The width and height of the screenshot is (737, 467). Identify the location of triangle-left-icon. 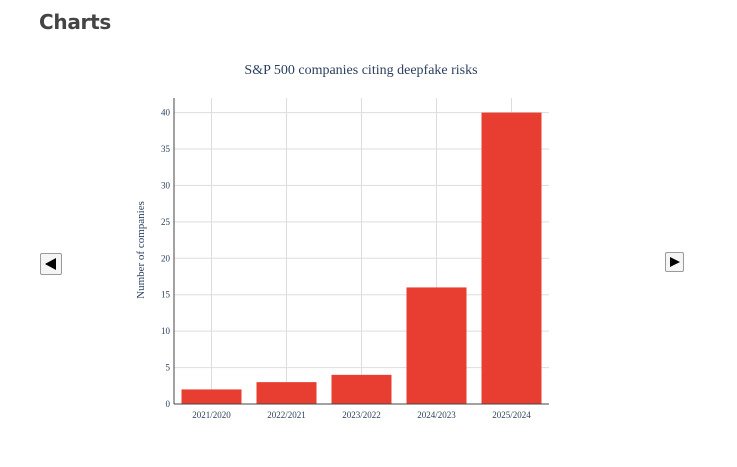
(50, 264).